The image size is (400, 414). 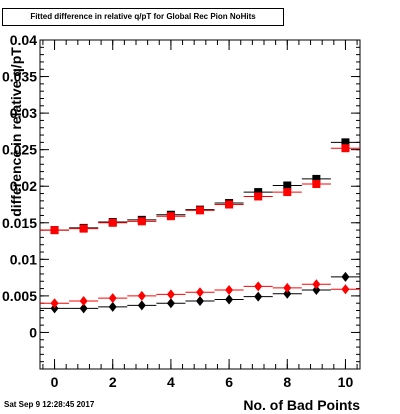 What do you see at coordinates (55, 382) in the screenshot?
I see `x-tick-label: 0` at bounding box center [55, 382].